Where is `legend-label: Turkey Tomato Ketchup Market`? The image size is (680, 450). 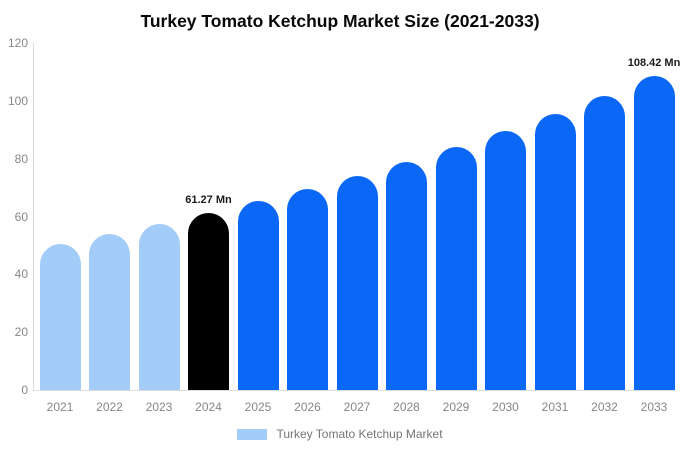
legend-label: Turkey Tomato Ketchup Market is located at coordinates (359, 434).